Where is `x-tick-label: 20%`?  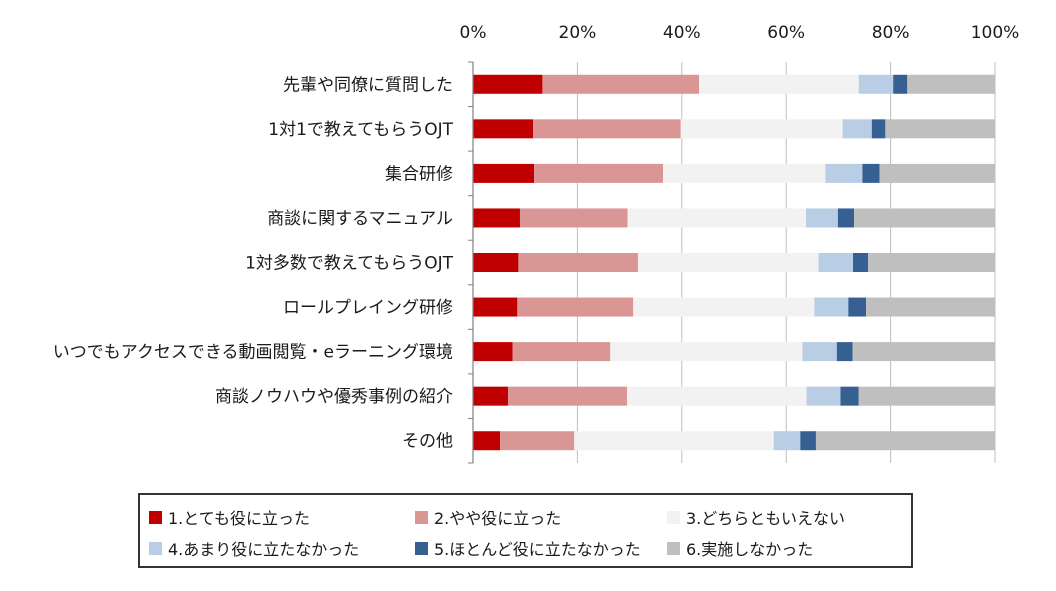
x-tick-label: 20% is located at coordinates (578, 33).